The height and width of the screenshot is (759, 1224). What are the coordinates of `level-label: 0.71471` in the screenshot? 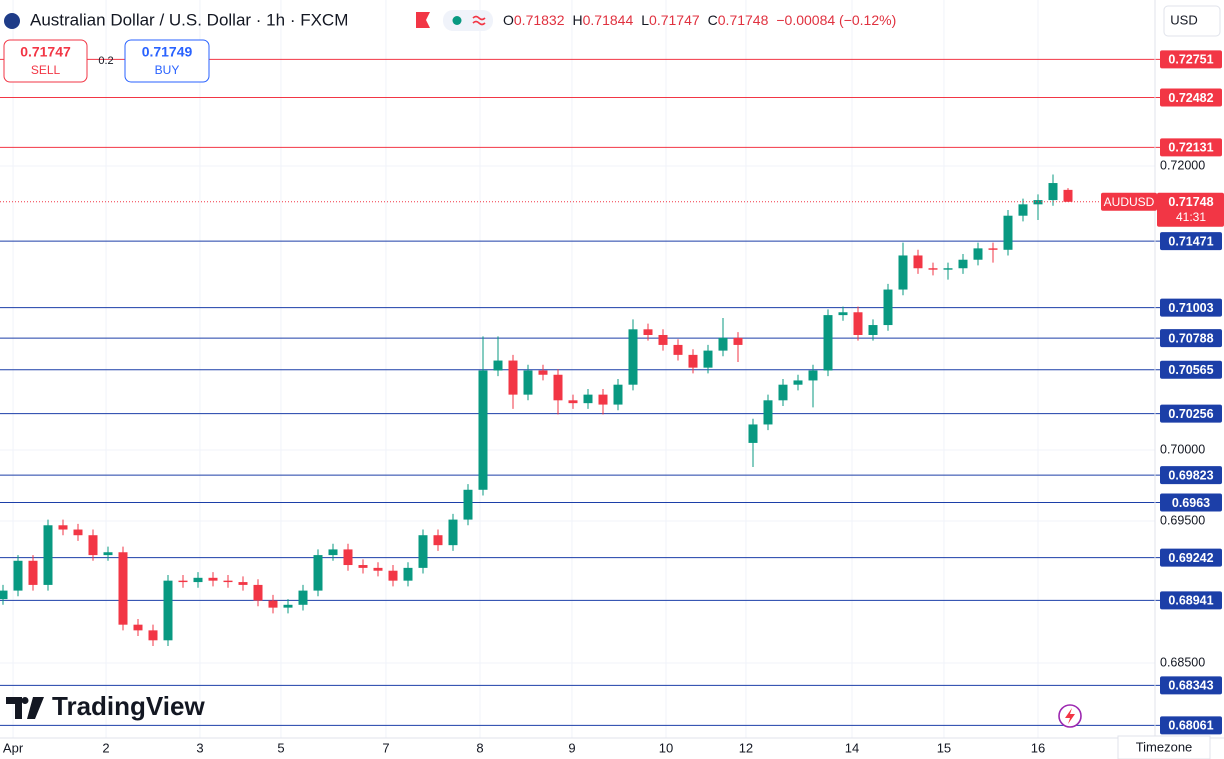 It's located at (1190, 241).